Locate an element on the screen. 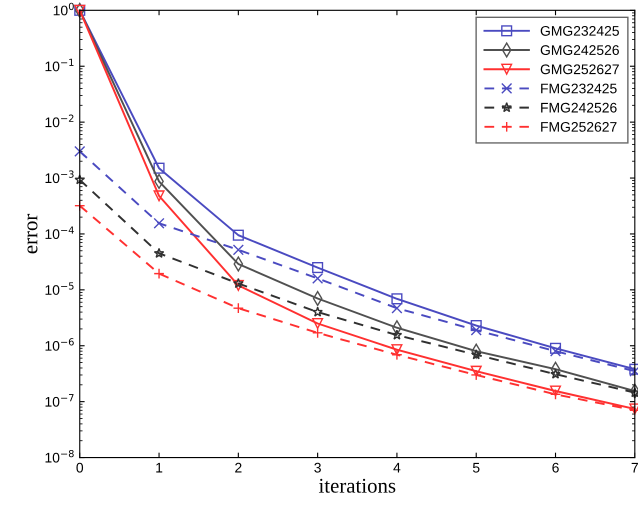 Image resolution: width=638 pixels, height=517 pixels. y-tick-label: 10$^{−6}$ is located at coordinates (60, 344).